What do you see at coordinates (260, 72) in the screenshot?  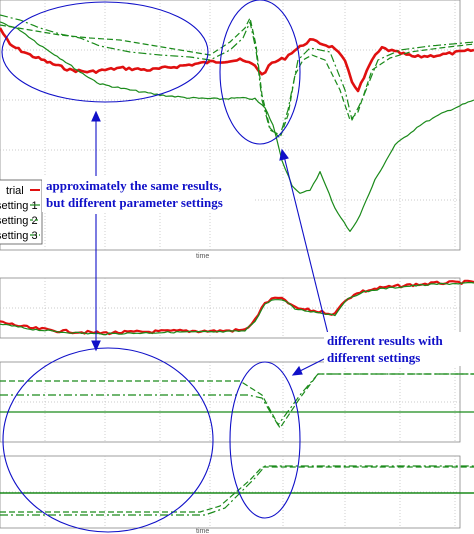 I see `ellipse-diff-results-top` at bounding box center [260, 72].